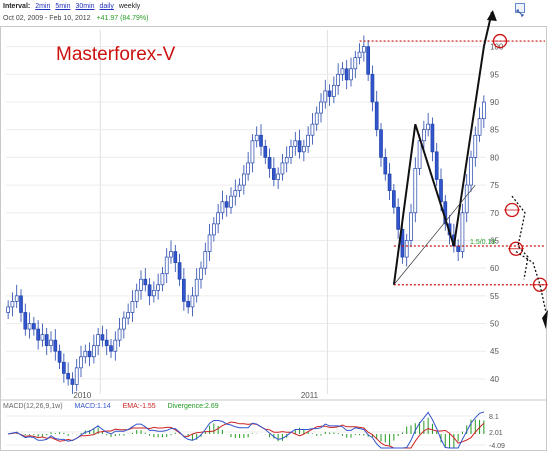 The width and height of the screenshot is (550, 451). Describe the element at coordinates (497, 446) in the screenshot. I see `macd-tick-label: -4.09` at that location.